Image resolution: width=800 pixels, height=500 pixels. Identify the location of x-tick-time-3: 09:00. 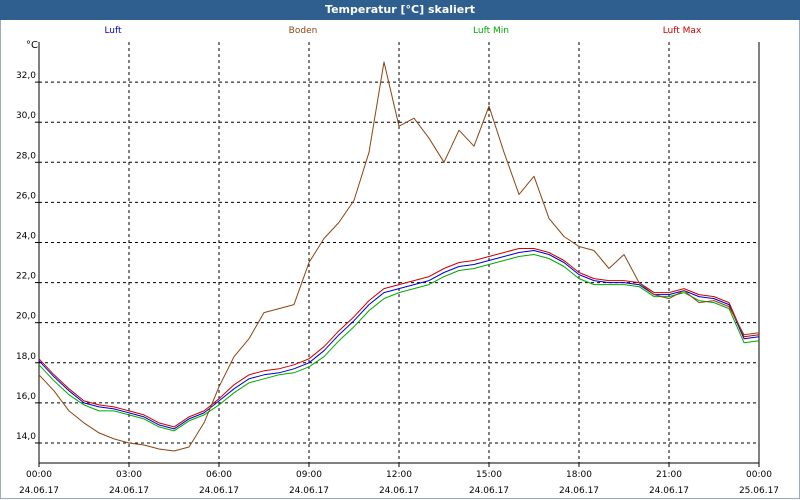
(309, 475).